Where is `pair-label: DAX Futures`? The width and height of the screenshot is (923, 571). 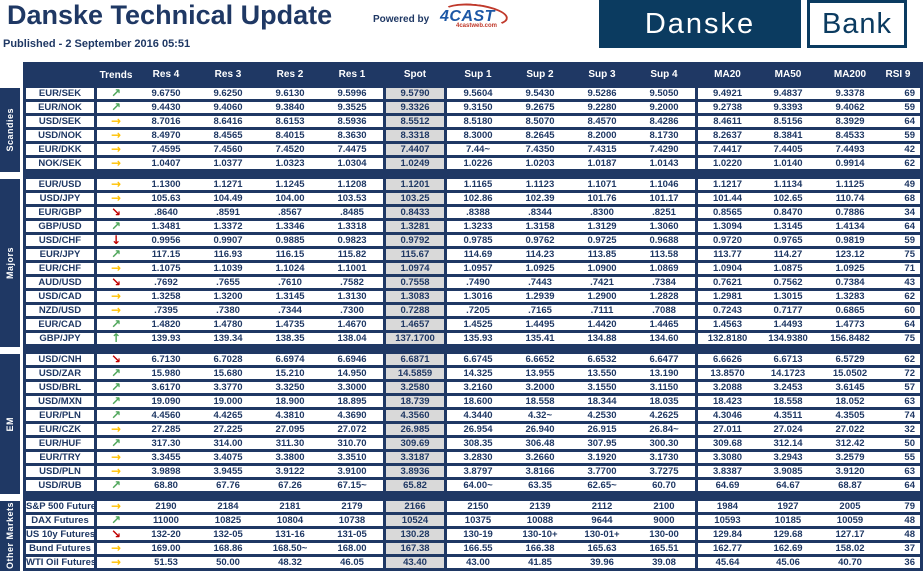
pair-label: DAX Futures is located at coordinates (60, 520).